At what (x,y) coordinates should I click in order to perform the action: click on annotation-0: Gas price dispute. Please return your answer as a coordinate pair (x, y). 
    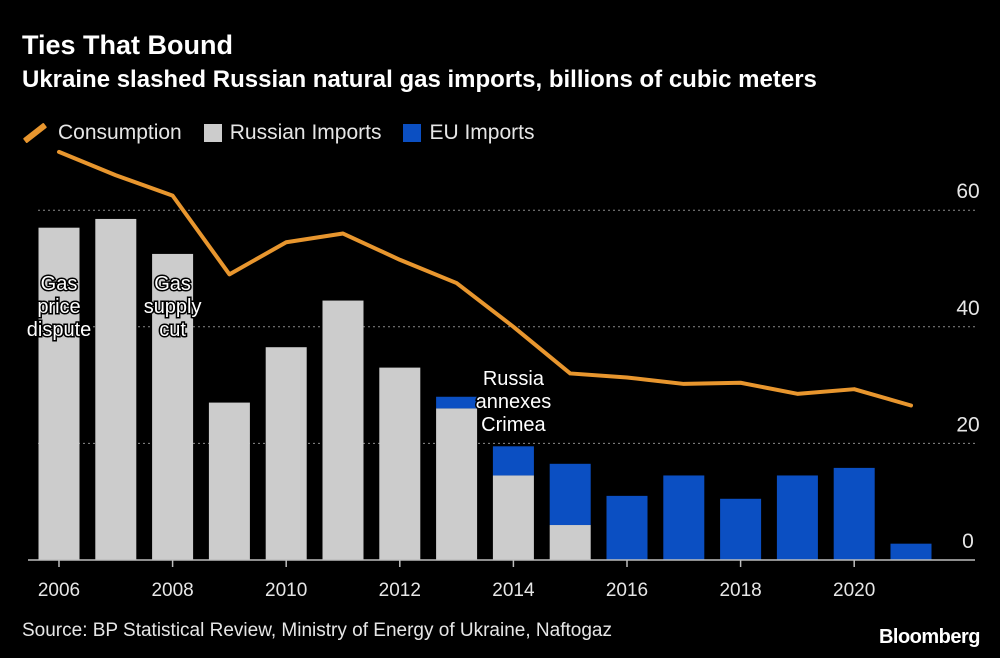
    Looking at the image, I should click on (59, 307).